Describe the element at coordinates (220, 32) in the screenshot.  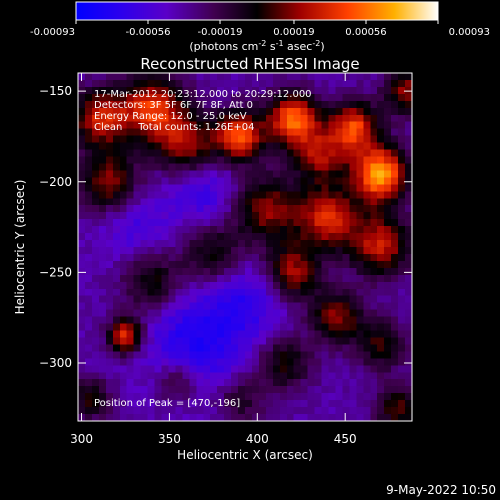
I see `colorbar-tick-label: -0.00019` at that location.